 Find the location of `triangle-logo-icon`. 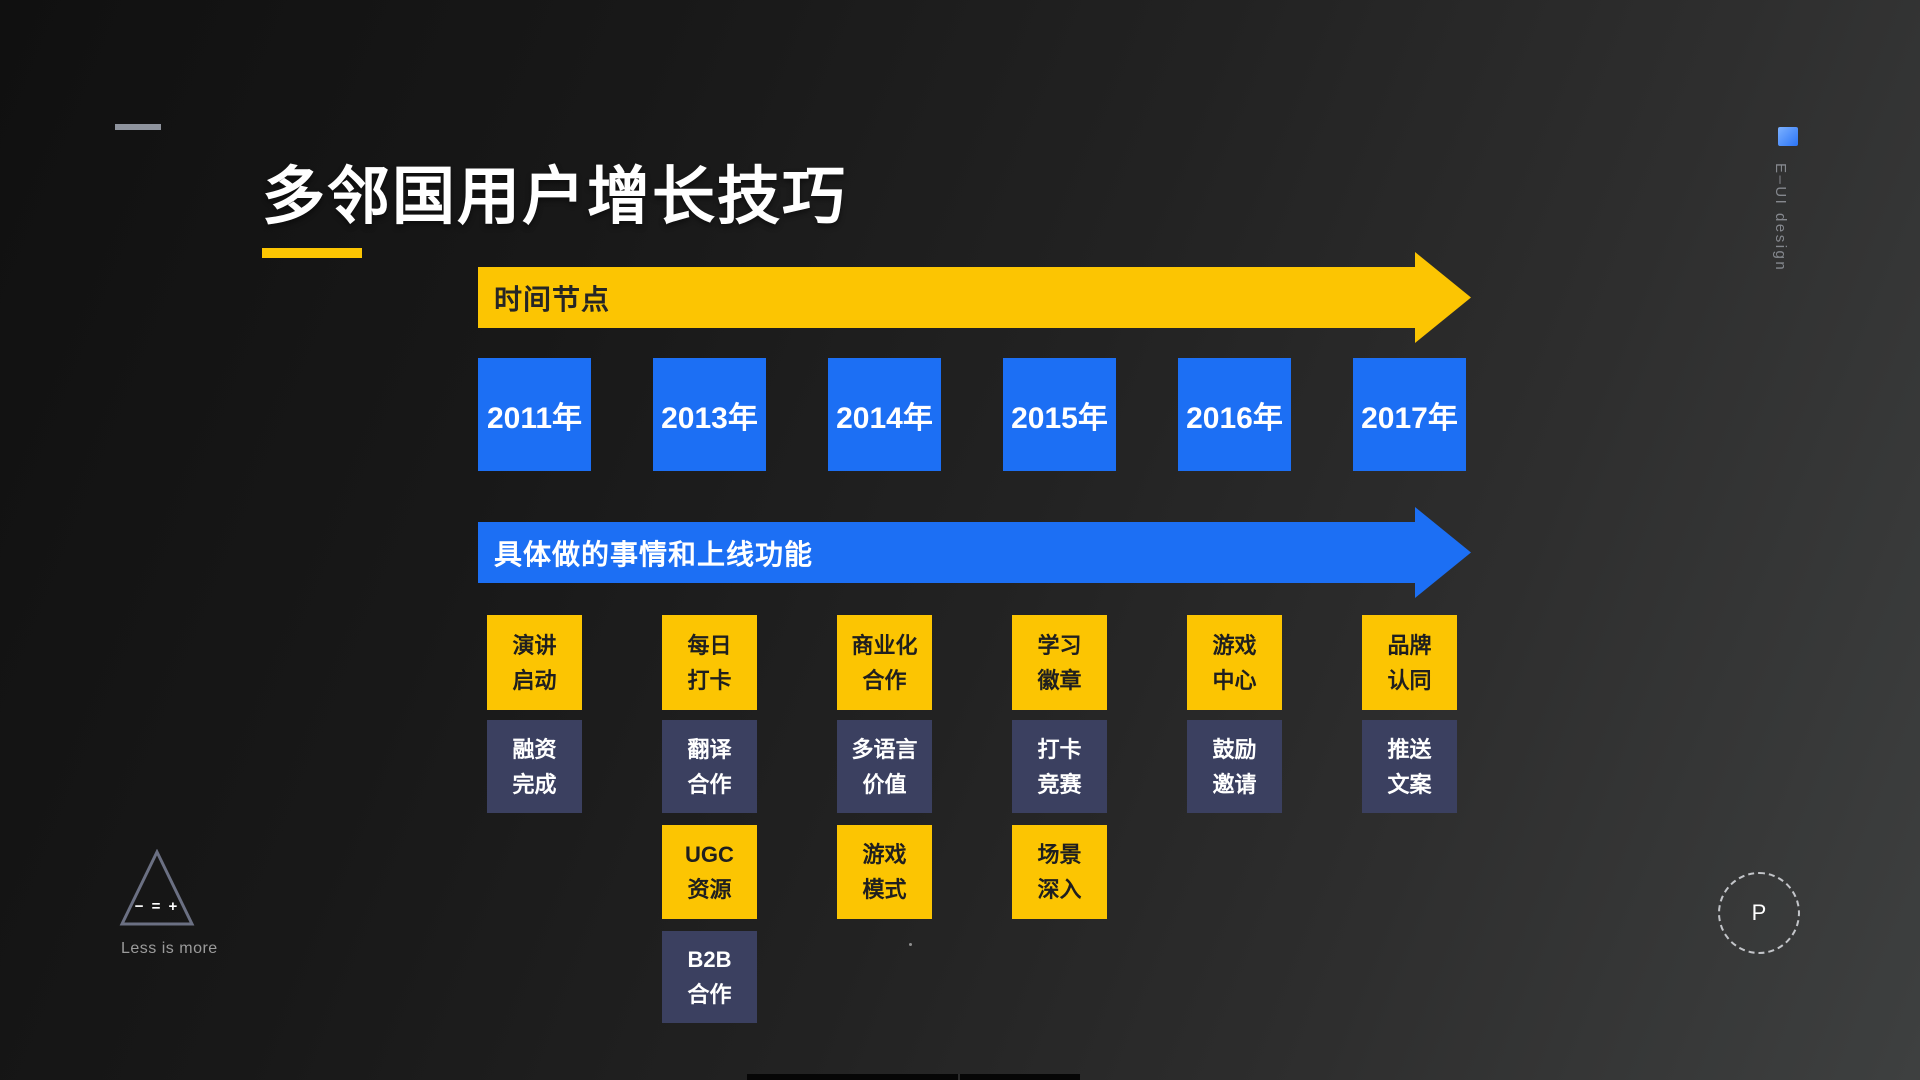

triangle-logo-icon is located at coordinates (157, 887).